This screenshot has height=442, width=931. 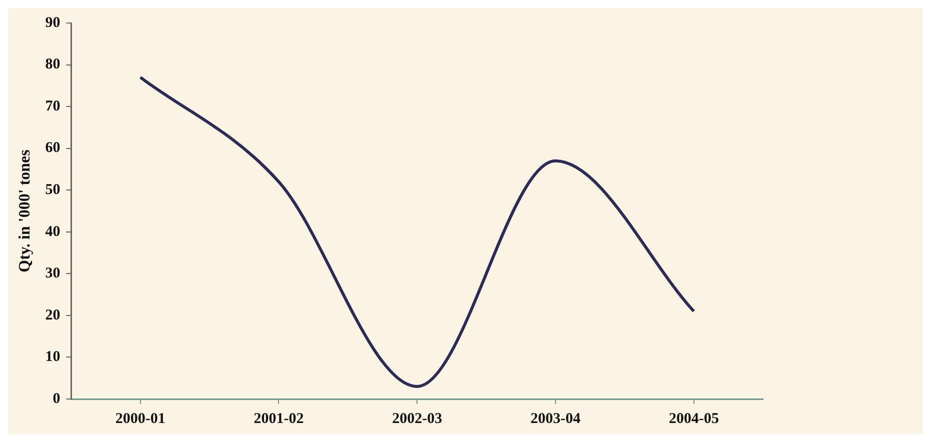 What do you see at coordinates (52, 148) in the screenshot?
I see `y-tick-label: 60` at bounding box center [52, 148].